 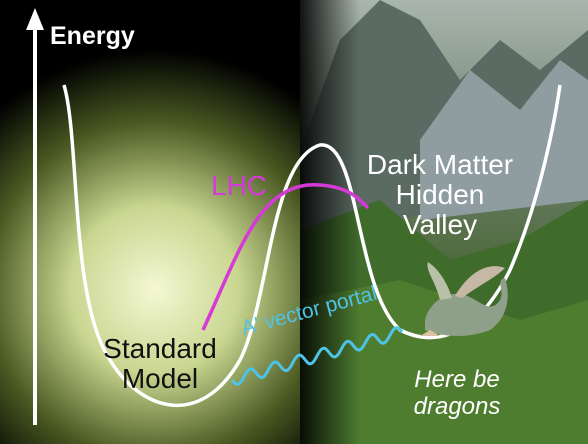 What do you see at coordinates (464, 299) in the screenshot?
I see `dragon-icon` at bounding box center [464, 299].